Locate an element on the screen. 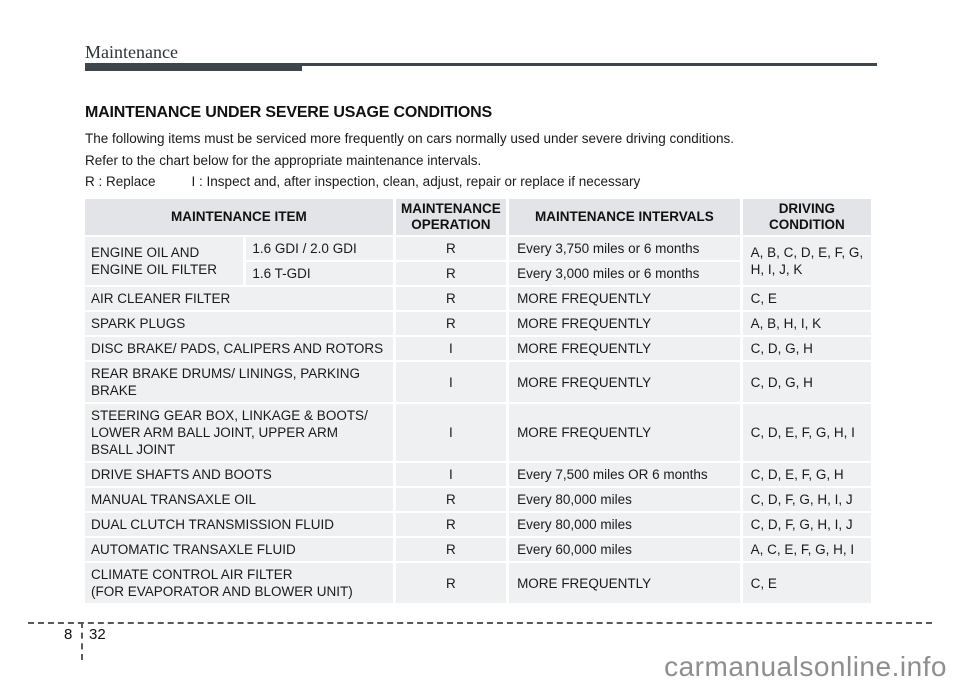 This screenshot has width=960, height=689. chapter-number: 8 is located at coordinates (68, 634).